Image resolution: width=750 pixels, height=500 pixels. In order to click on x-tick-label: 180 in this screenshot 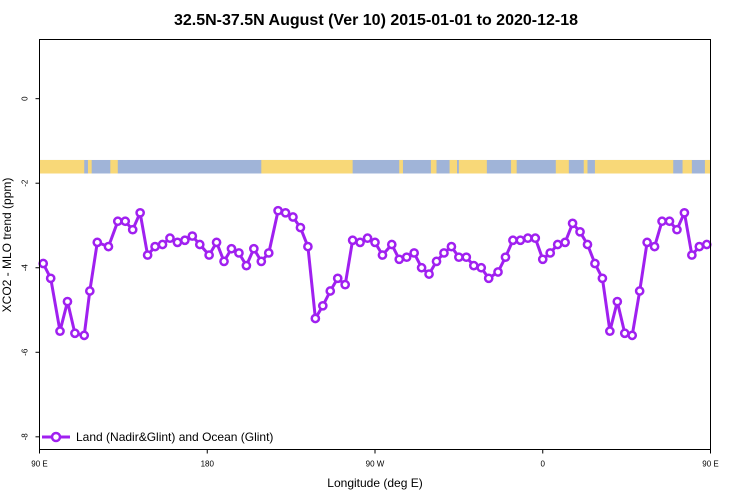, I will do `click(208, 464)`.